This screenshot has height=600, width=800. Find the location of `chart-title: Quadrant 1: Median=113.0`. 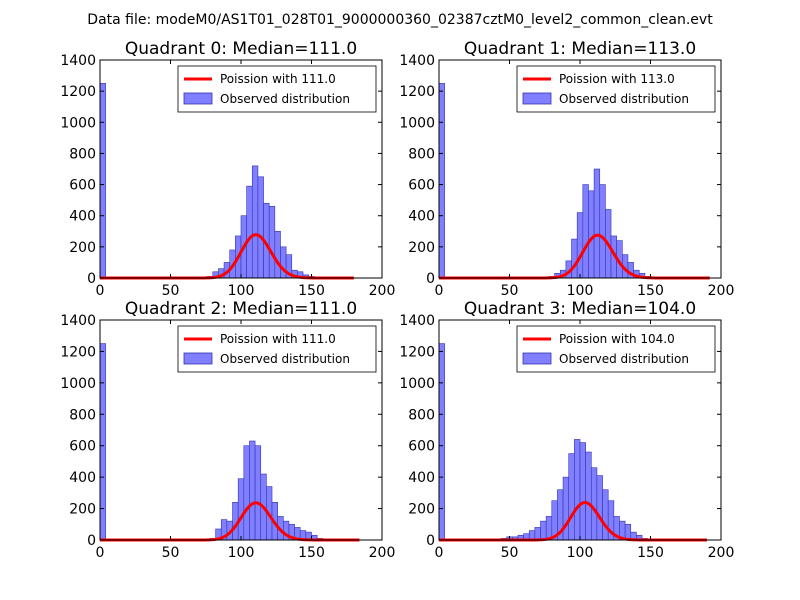

chart-title: Quadrant 1: Median=113.0 is located at coordinates (580, 49).